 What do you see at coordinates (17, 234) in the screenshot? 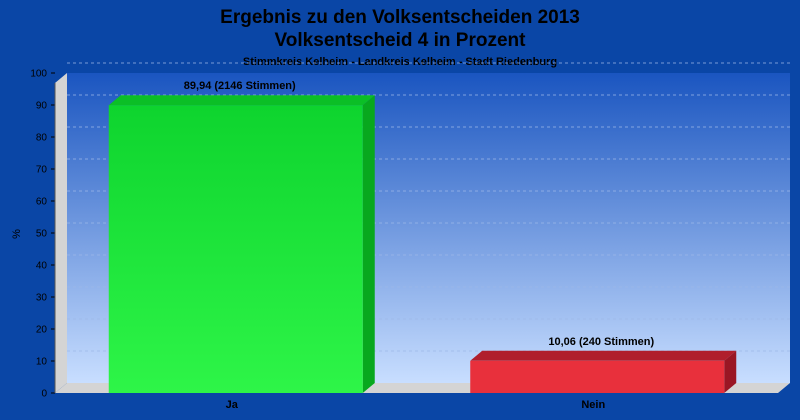
I see `y-axis-label: %` at bounding box center [17, 234].